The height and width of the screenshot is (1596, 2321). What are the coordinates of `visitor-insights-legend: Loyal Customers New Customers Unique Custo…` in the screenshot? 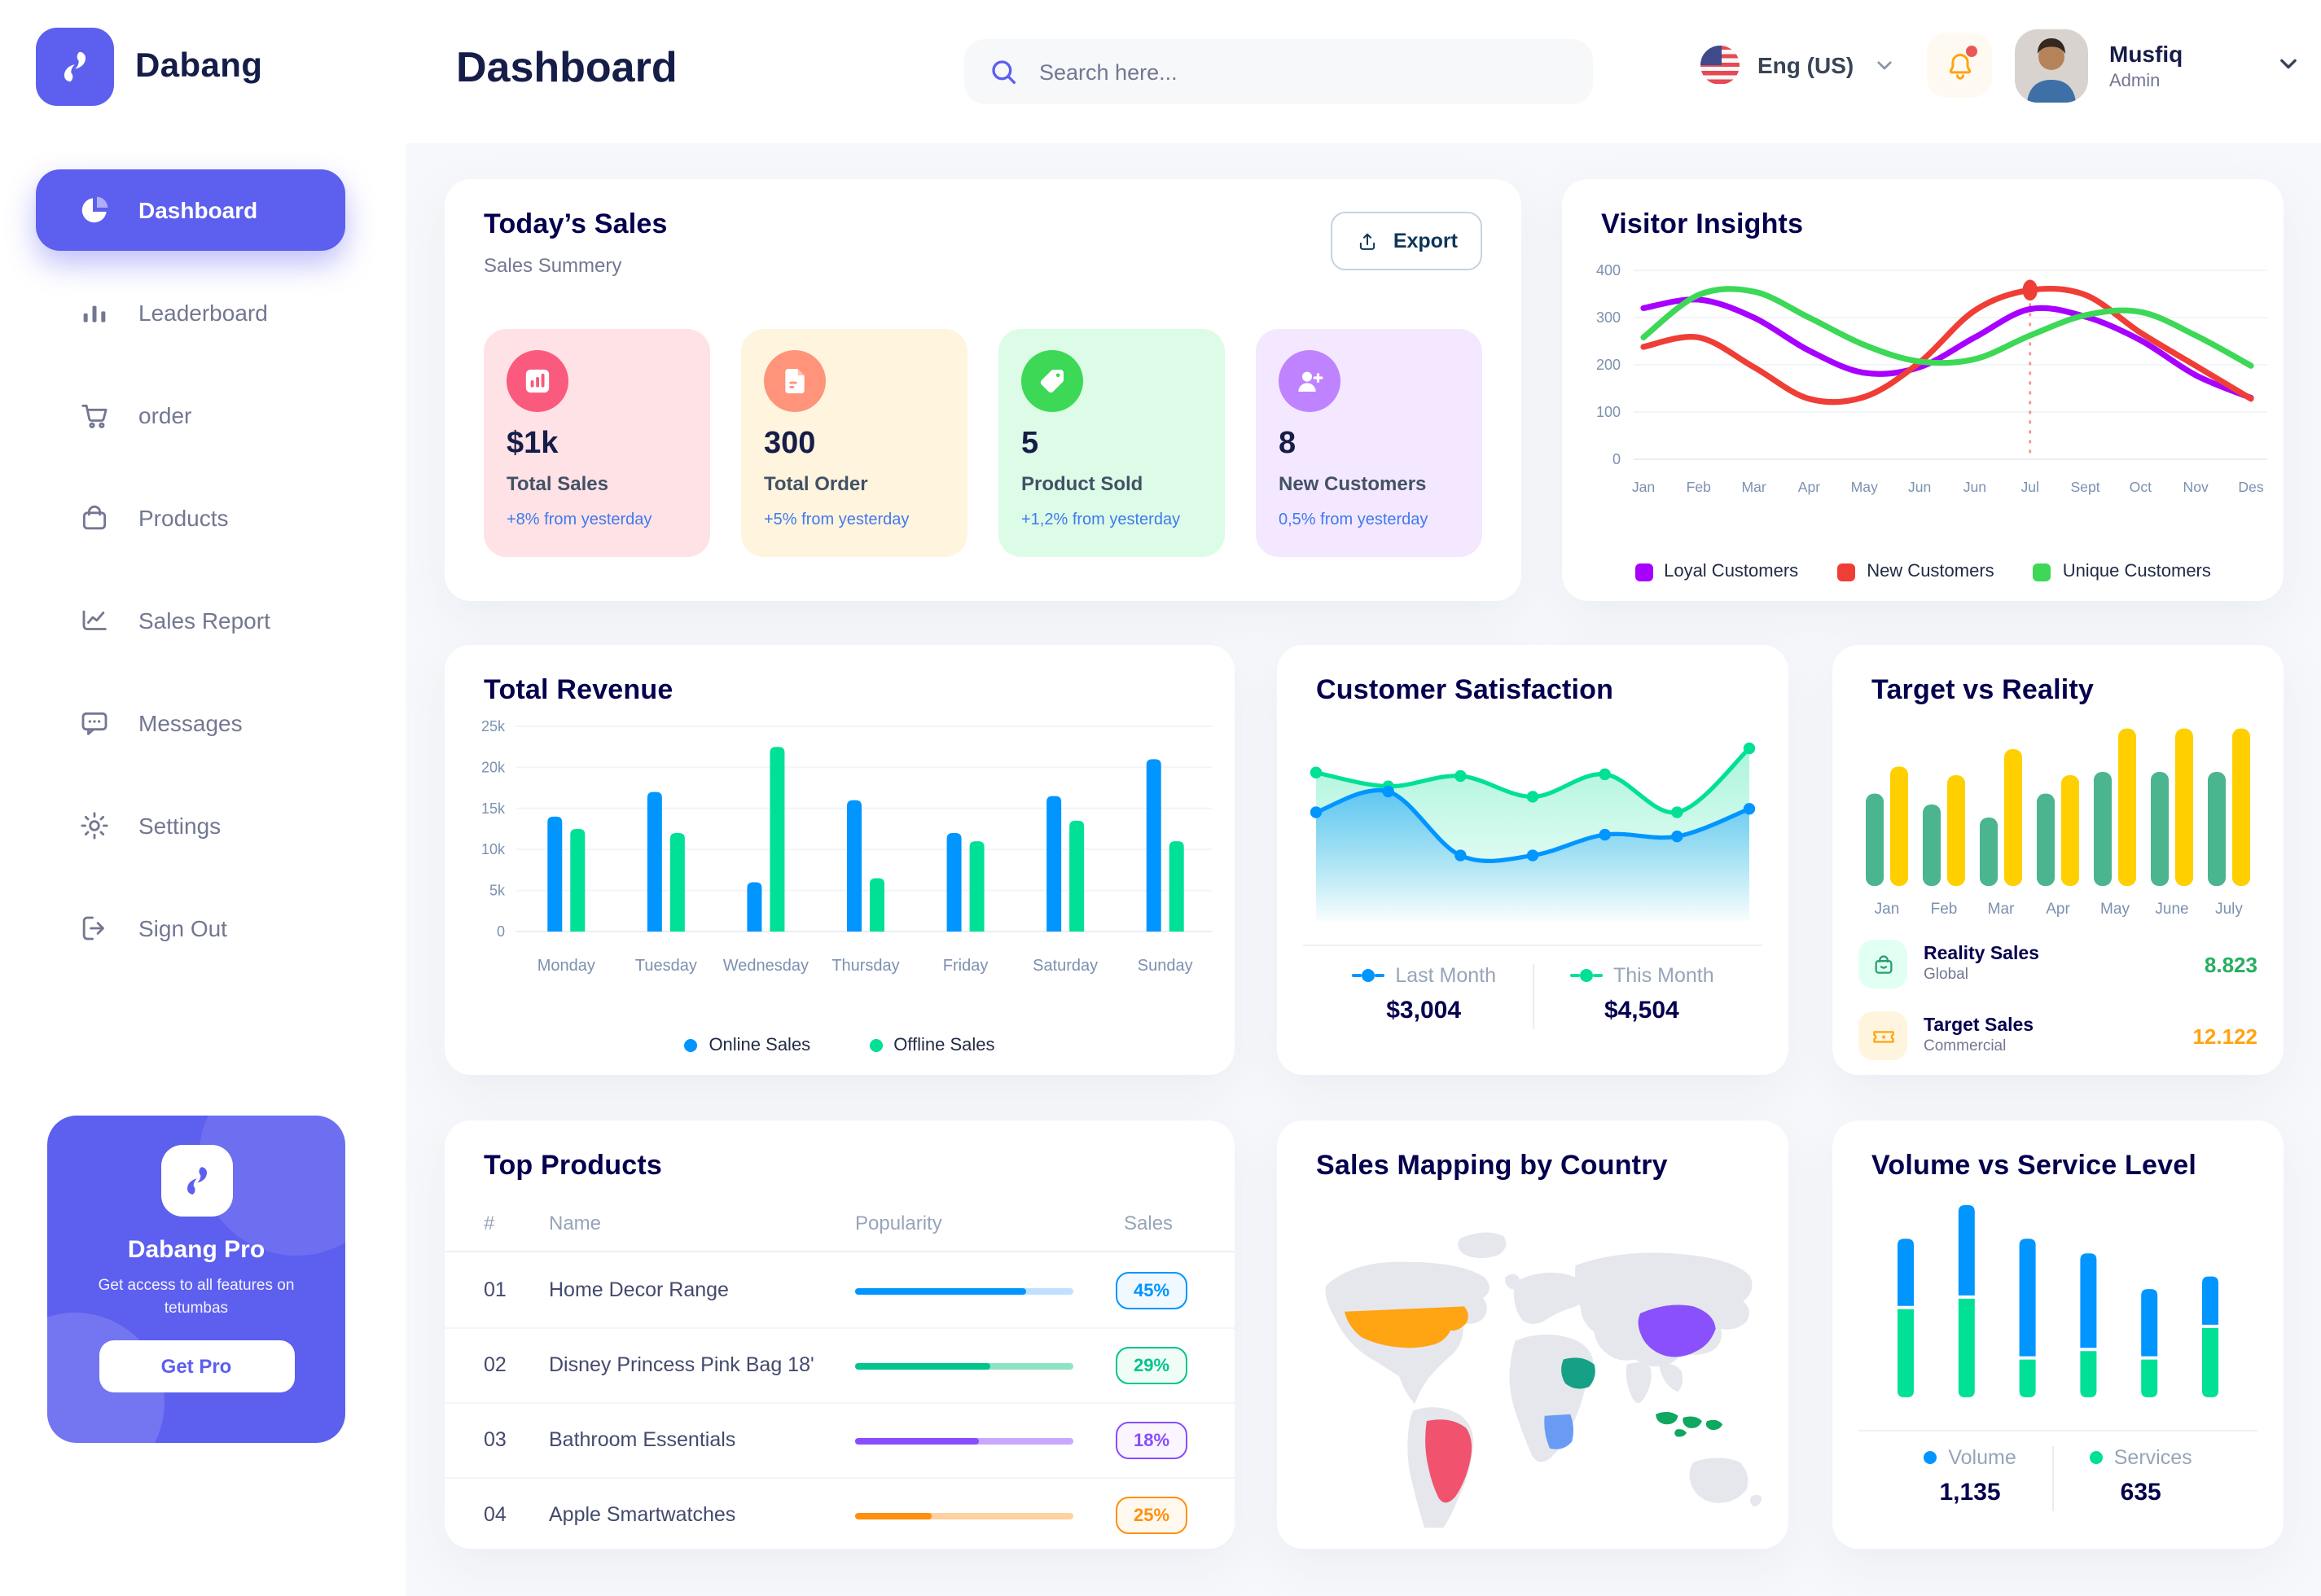 It's located at (1923, 571).